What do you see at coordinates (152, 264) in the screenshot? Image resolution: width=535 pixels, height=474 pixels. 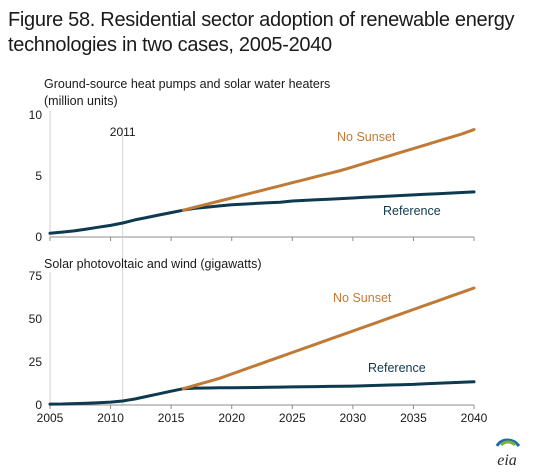 I see `panel-title: Solar photovoltaic and wind (gigawatts)` at bounding box center [152, 264].